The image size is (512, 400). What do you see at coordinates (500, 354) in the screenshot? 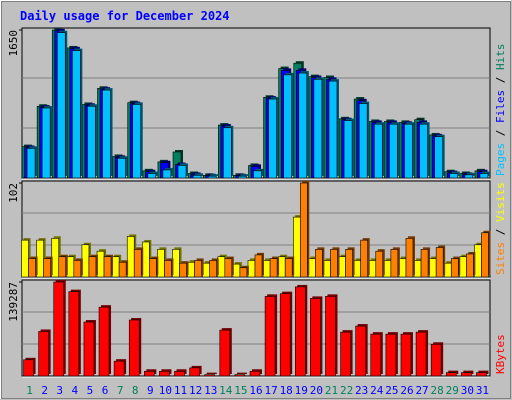
I see `legend-entry: KBytes` at bounding box center [500, 354].